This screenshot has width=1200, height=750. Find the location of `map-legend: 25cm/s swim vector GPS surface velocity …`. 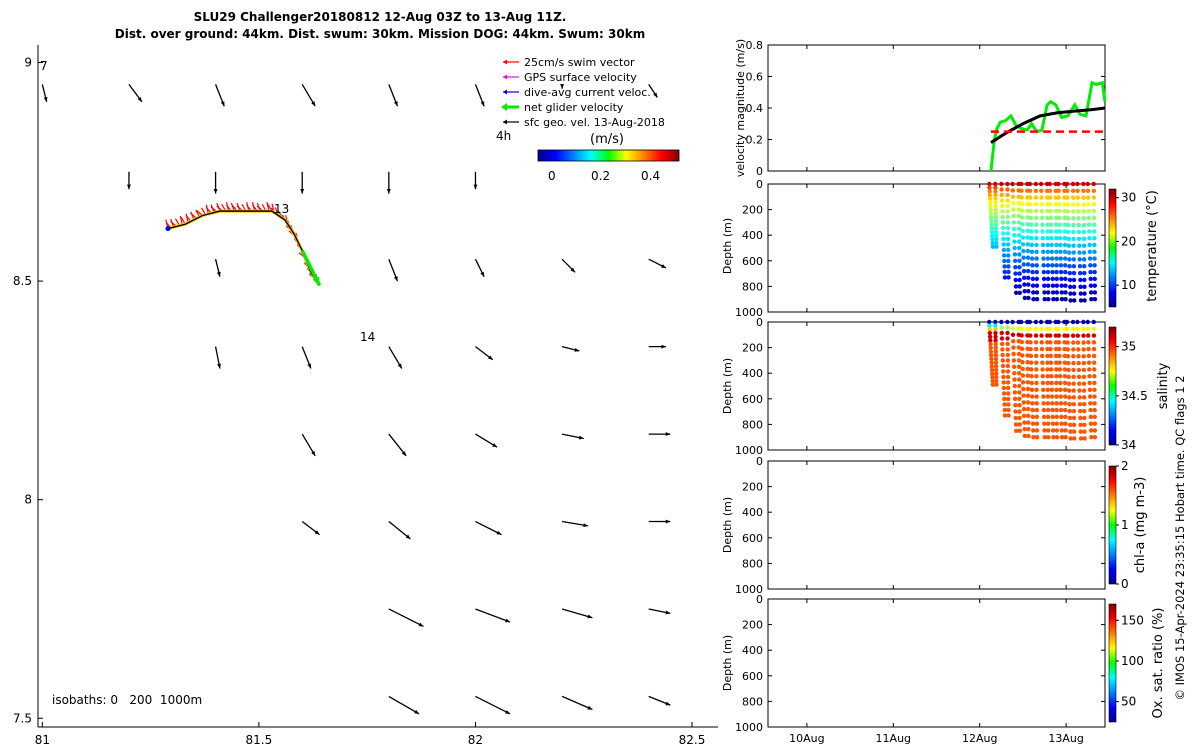

map-legend: 25cm/s swim vector GPS surface velocity … is located at coordinates (583, 92).